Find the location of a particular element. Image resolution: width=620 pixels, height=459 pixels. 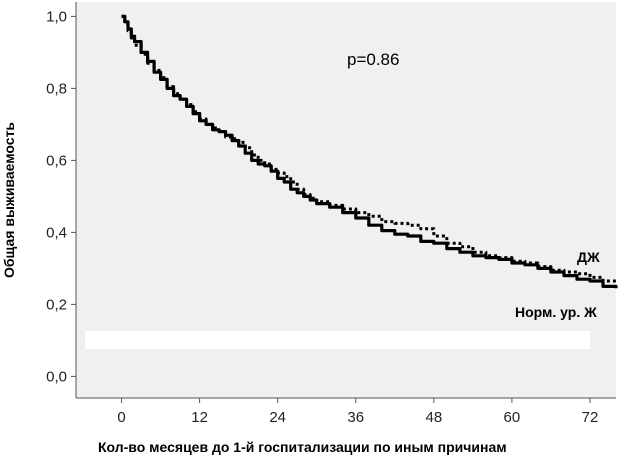

x-tick-label: 12 is located at coordinates (199, 417).